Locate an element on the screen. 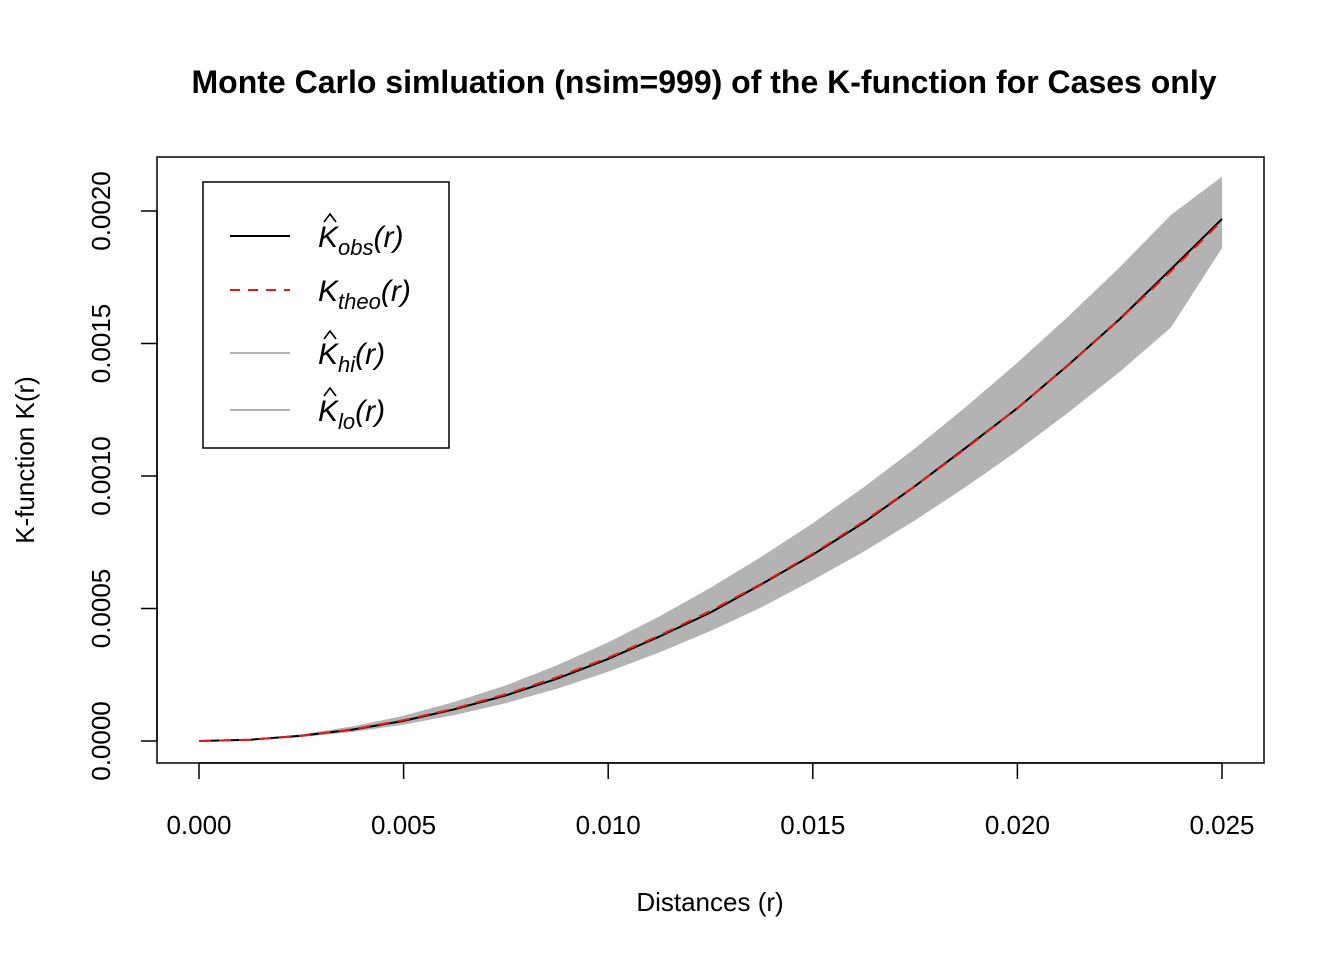 Image resolution: width=1344 pixels, height=965 pixels. x-tick-label: 0.015 is located at coordinates (812, 825).